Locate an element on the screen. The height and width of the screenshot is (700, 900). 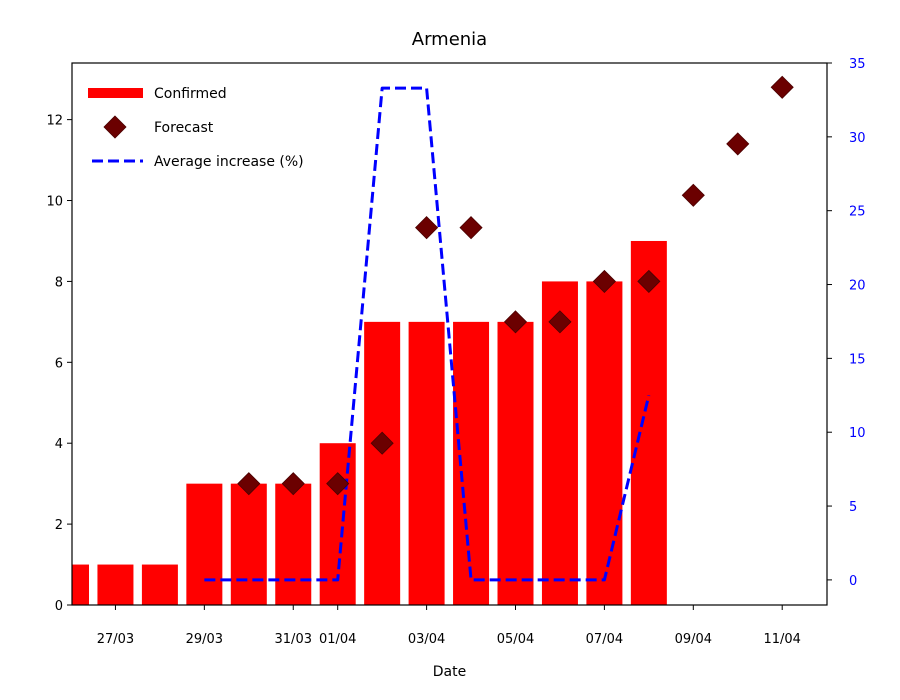
left-tick-label: 10 is located at coordinates (54, 202).